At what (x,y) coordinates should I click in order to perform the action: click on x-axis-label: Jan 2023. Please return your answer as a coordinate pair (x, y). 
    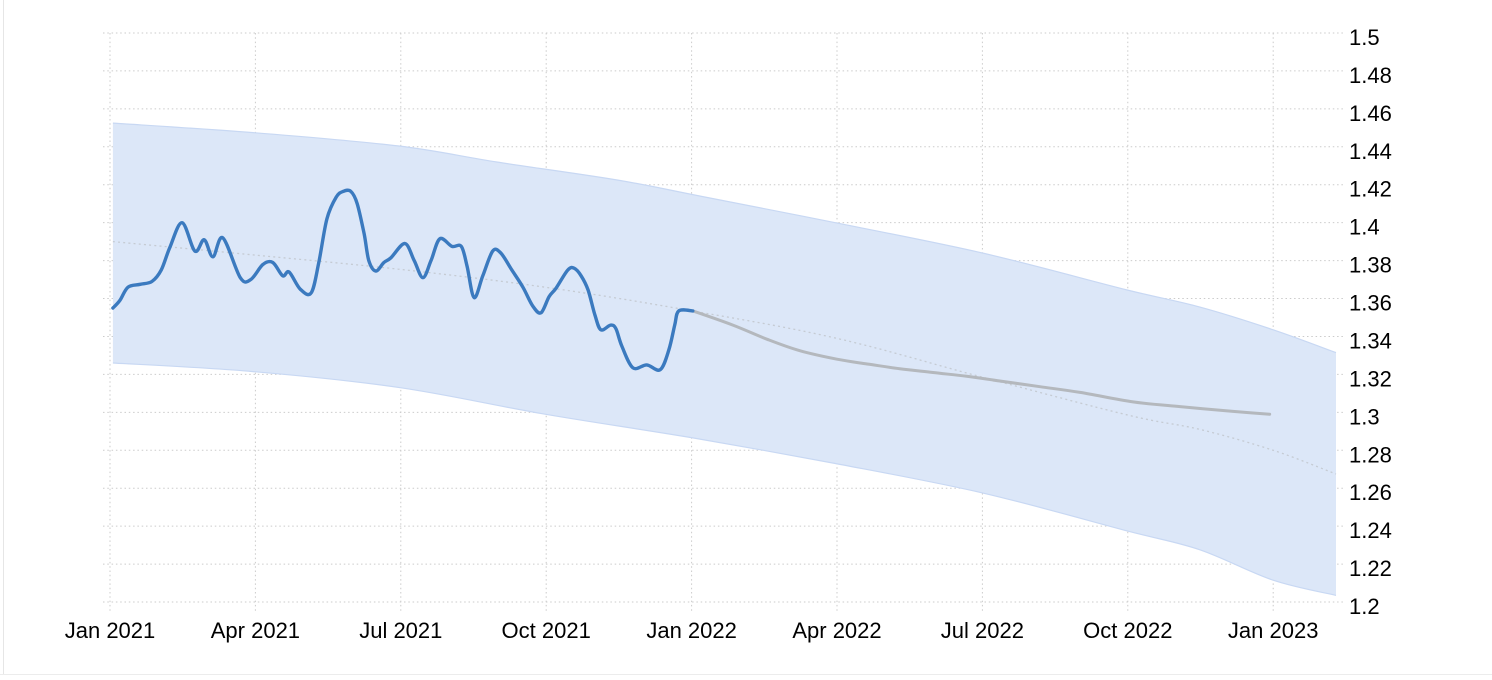
    Looking at the image, I should click on (1273, 630).